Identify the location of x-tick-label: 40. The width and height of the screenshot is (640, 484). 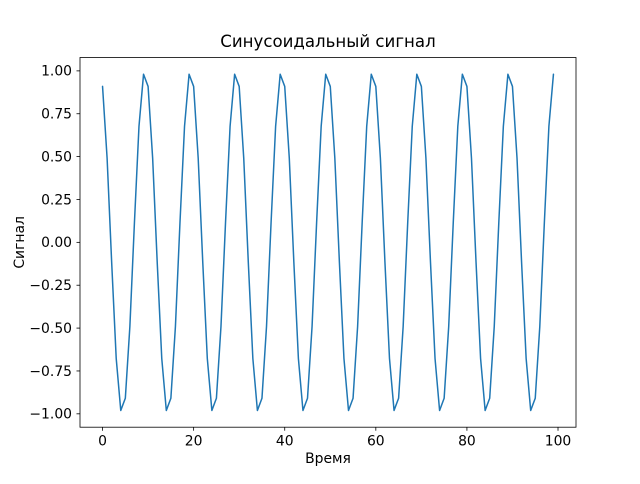
(285, 442).